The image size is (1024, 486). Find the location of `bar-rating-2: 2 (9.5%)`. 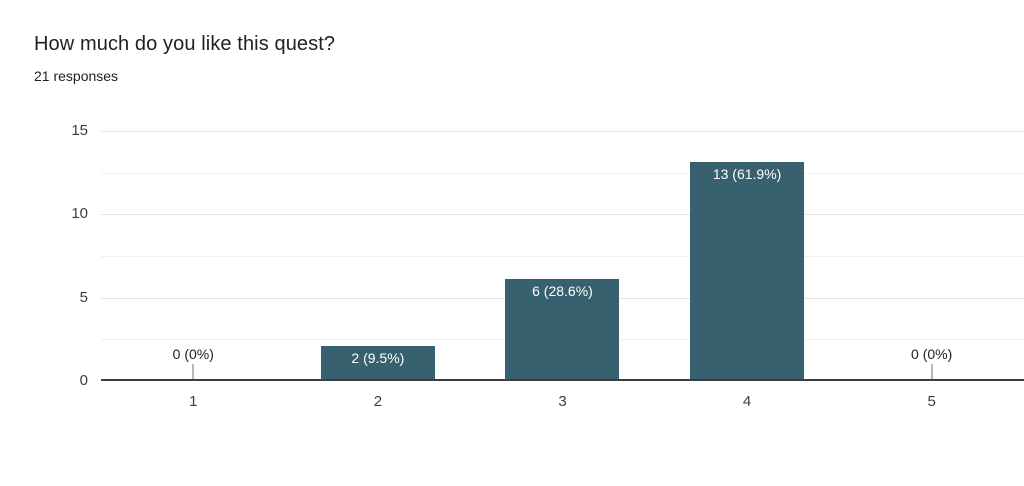

bar-rating-2: 2 (9.5%) is located at coordinates (377, 362).